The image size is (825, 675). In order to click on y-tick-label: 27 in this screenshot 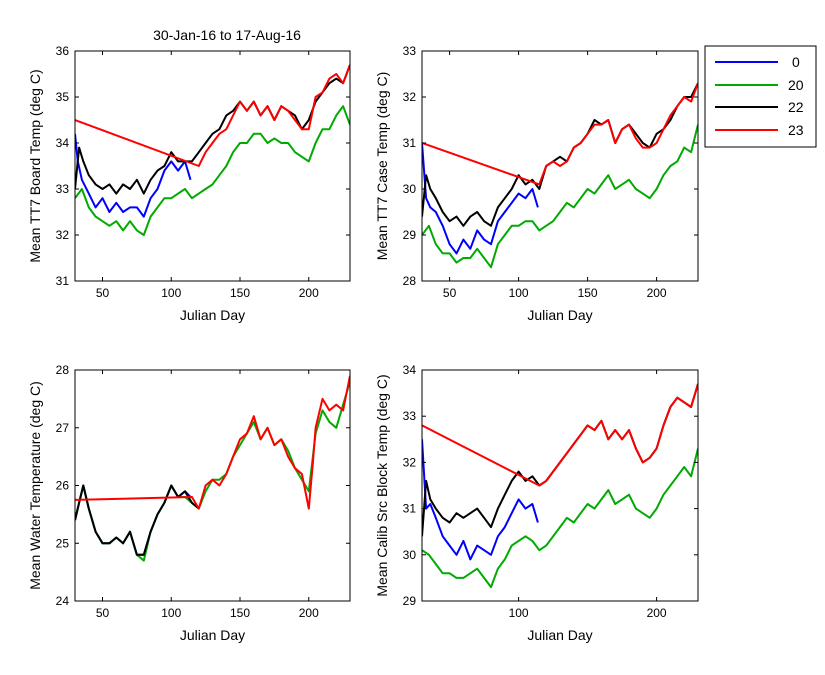, I will do `click(63, 428)`.